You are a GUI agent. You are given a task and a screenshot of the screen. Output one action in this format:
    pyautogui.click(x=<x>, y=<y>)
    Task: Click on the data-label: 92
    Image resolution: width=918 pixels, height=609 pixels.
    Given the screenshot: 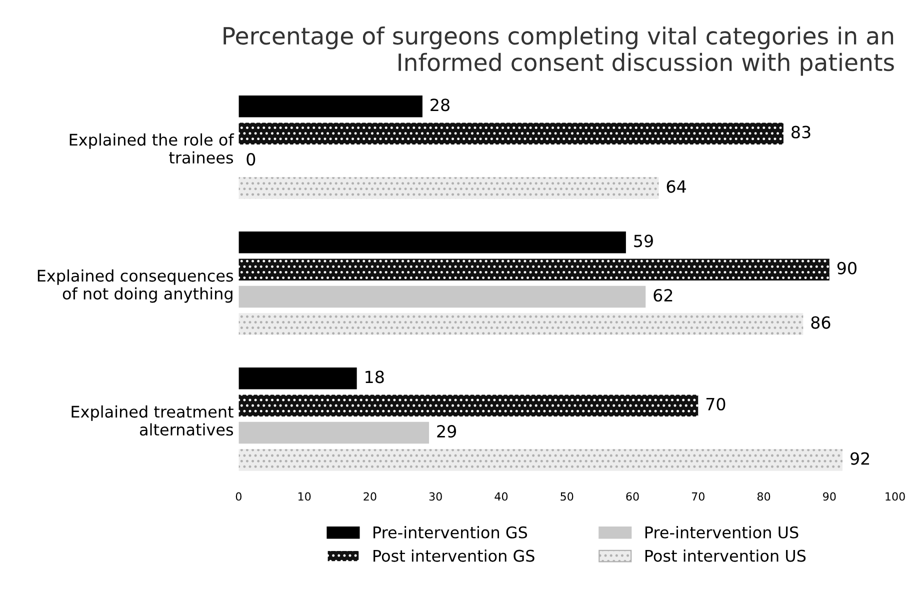 What is the action you would take?
    pyautogui.click(x=860, y=458)
    